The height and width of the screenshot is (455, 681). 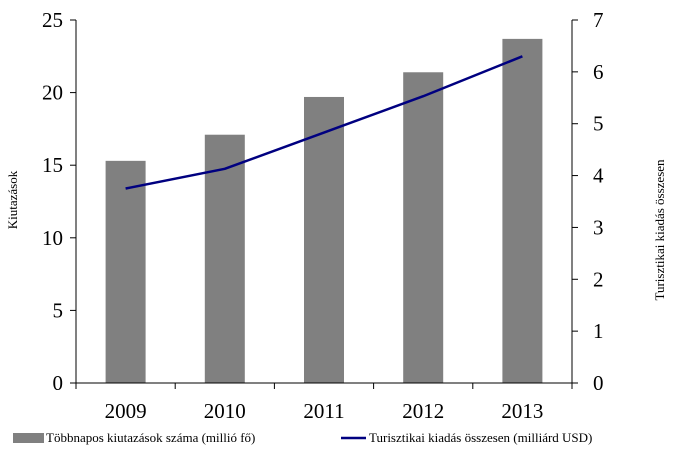 What do you see at coordinates (150, 437) in the screenshot?
I see `legend-label-bars: Többnapos kiutazások száma (millió fő)` at bounding box center [150, 437].